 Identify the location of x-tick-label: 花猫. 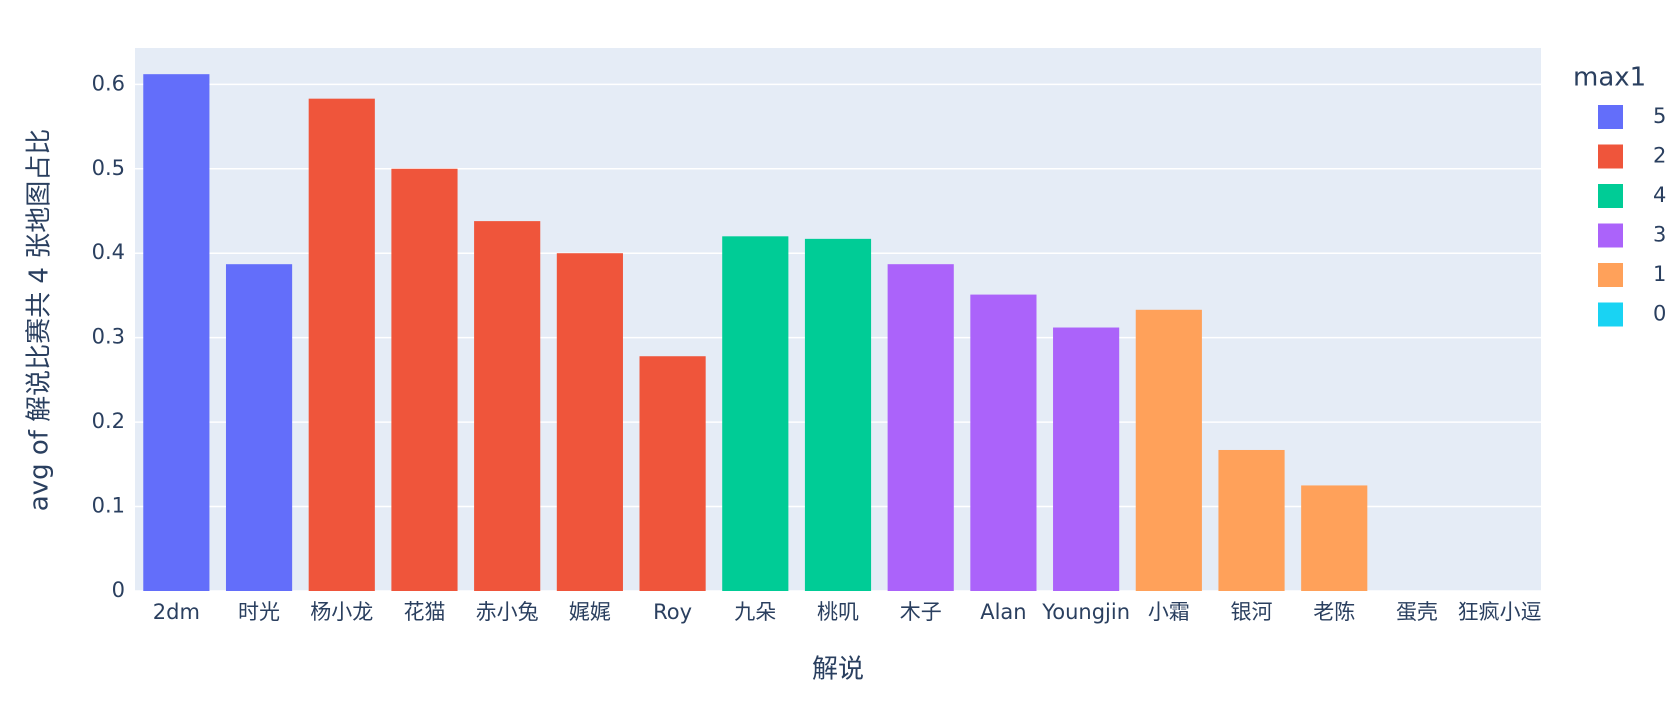
(424, 612).